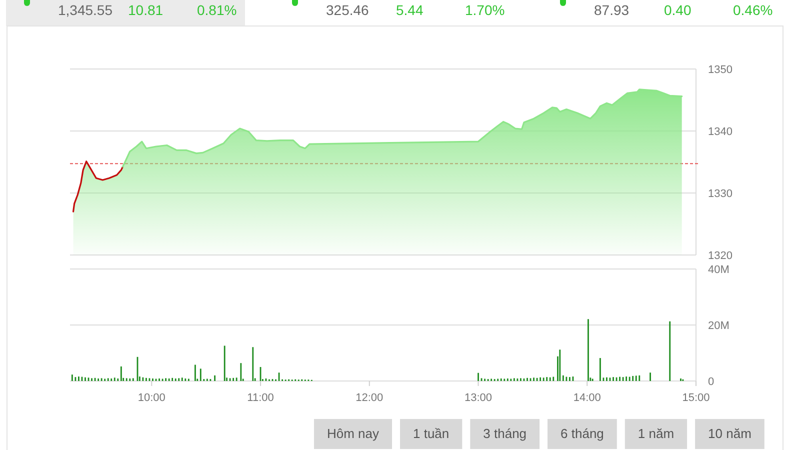 The height and width of the screenshot is (450, 800). What do you see at coordinates (753, 10) in the screenshot?
I see `text: 0.46%` at bounding box center [753, 10].